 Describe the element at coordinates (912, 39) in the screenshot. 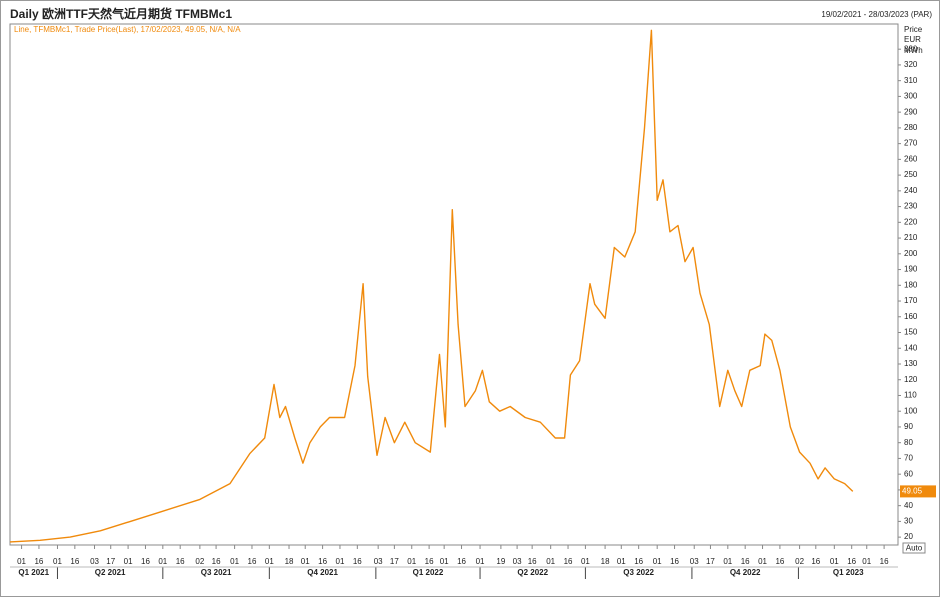

I see `y-axis-label: EUR` at that location.